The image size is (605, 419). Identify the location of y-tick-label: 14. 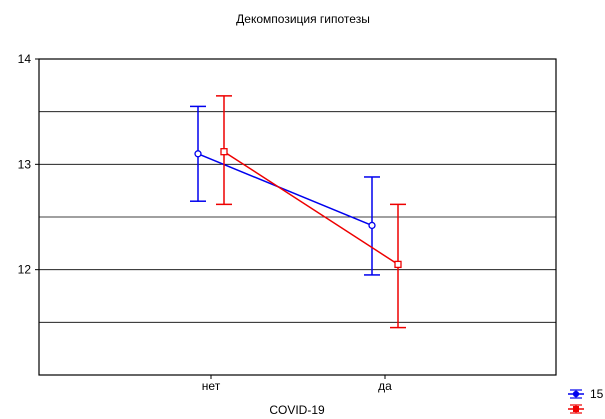
(25, 59).